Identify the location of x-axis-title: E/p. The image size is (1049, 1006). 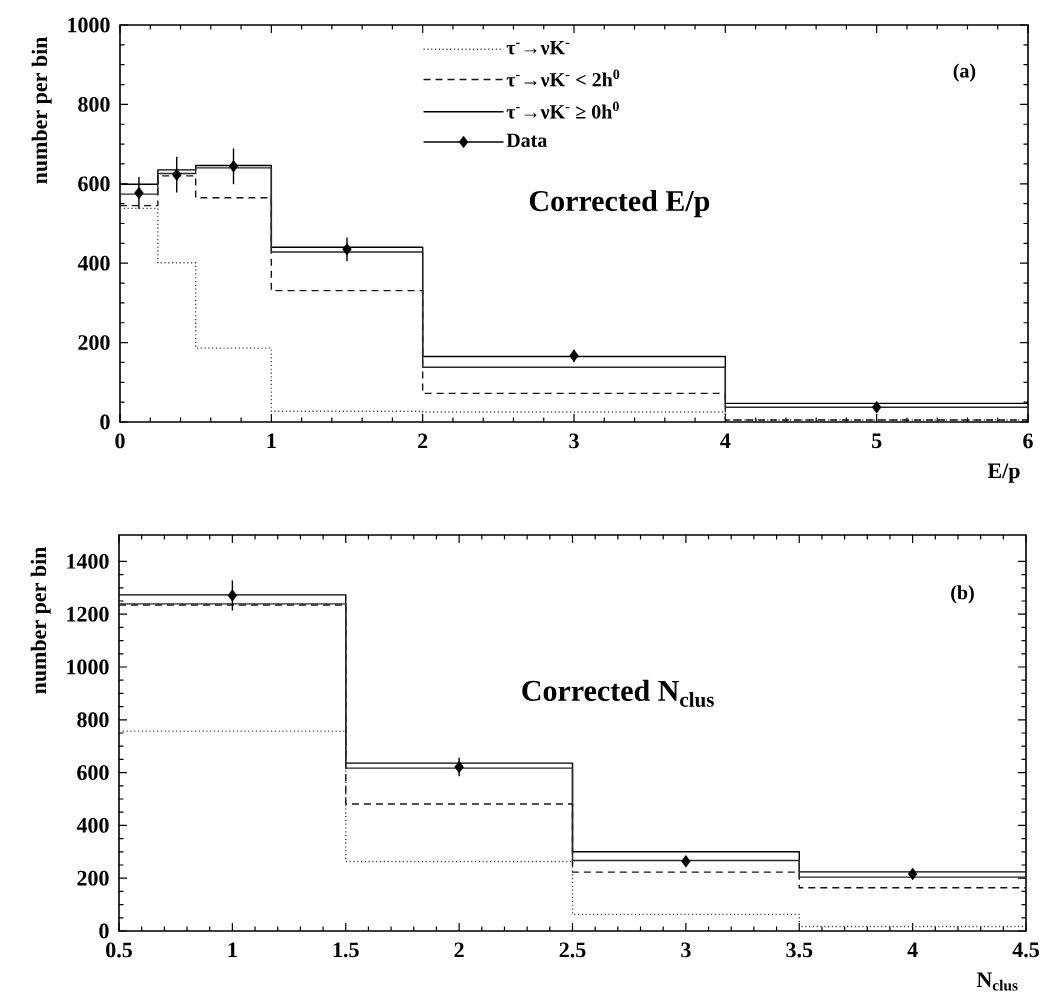
(1003, 473).